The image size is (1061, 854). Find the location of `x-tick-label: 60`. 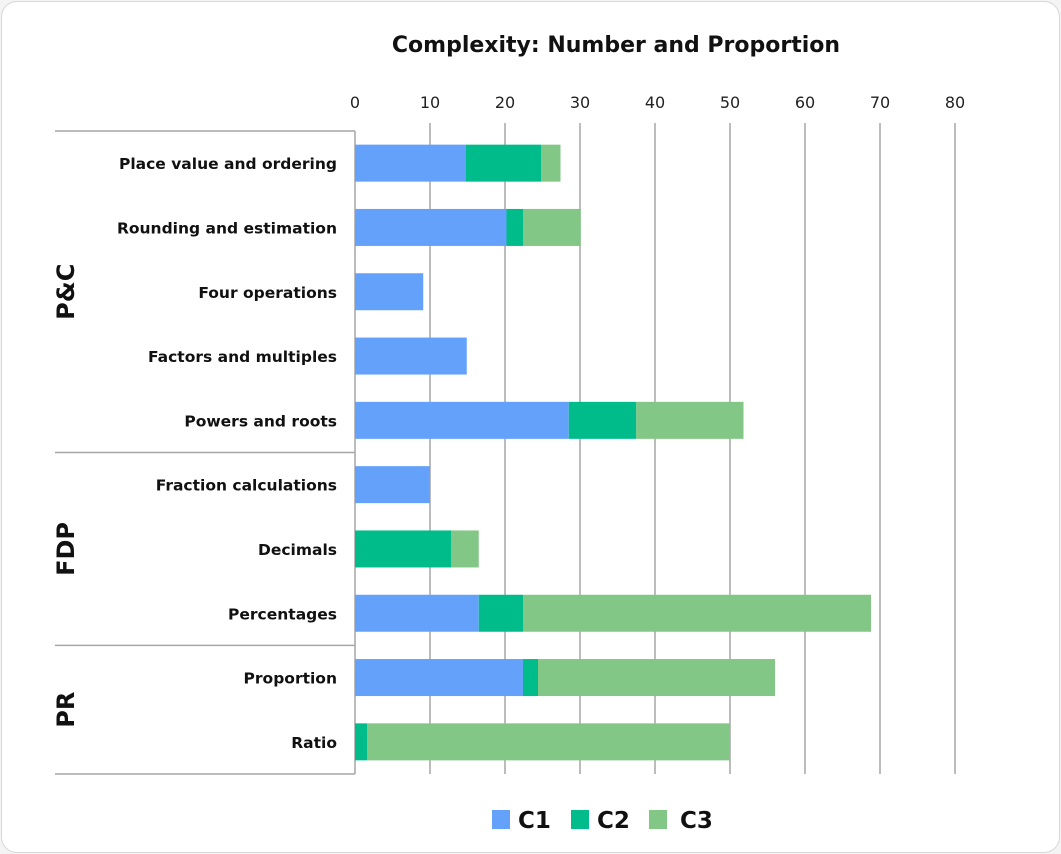

x-tick-label: 60 is located at coordinates (805, 102).